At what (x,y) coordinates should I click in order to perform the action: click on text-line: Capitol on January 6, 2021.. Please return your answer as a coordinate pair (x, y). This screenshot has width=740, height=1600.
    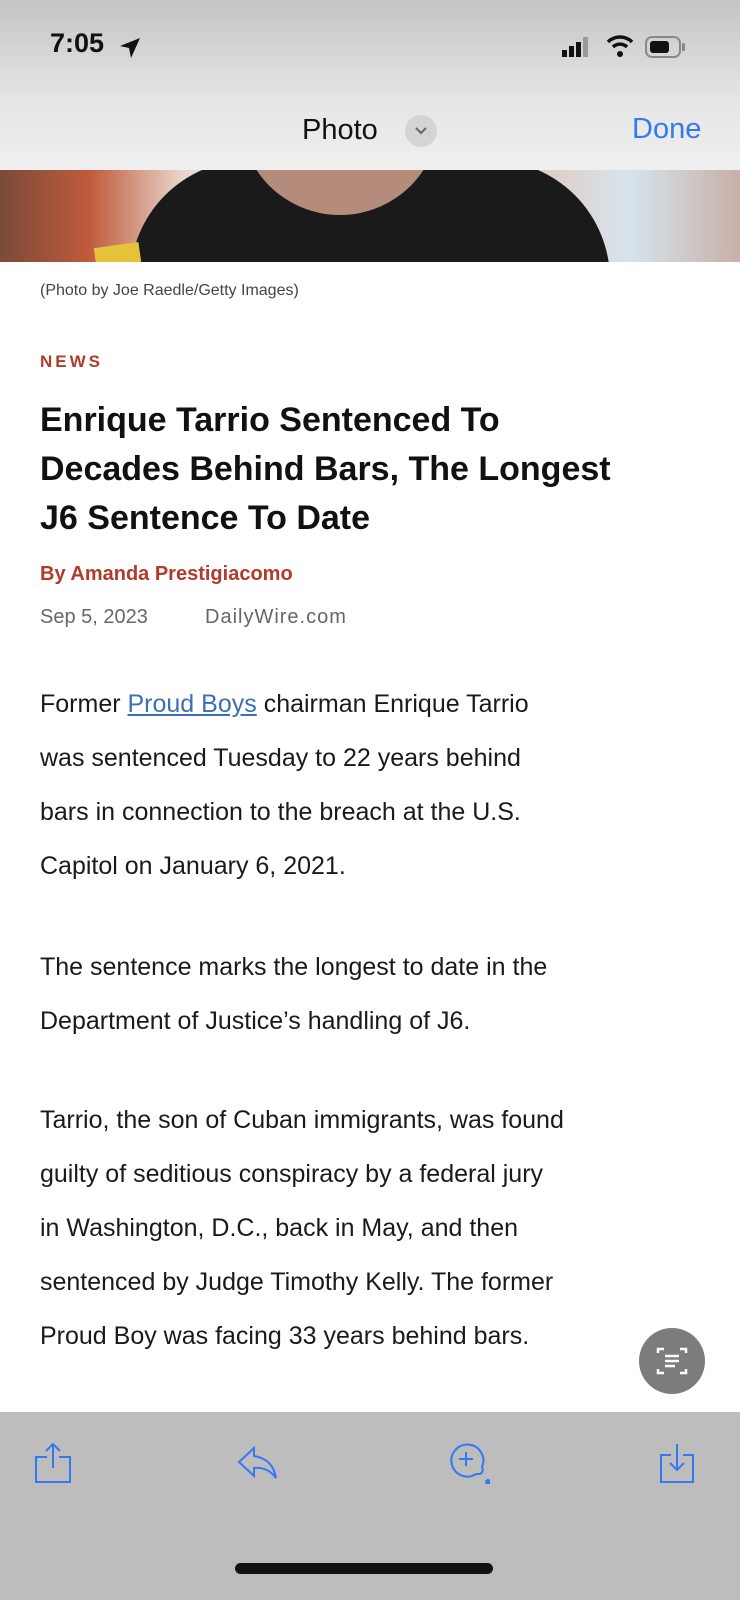
    Looking at the image, I should click on (193, 866).